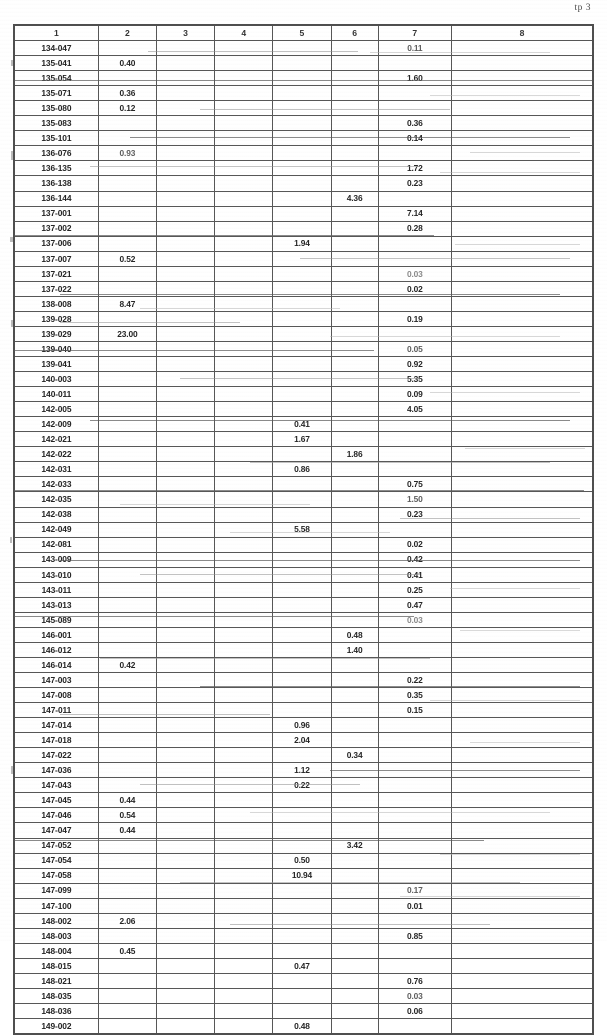 The width and height of the screenshot is (607, 1035). Describe the element at coordinates (414, 228) in the screenshot. I see `value-cell-col7: 0.28` at that location.